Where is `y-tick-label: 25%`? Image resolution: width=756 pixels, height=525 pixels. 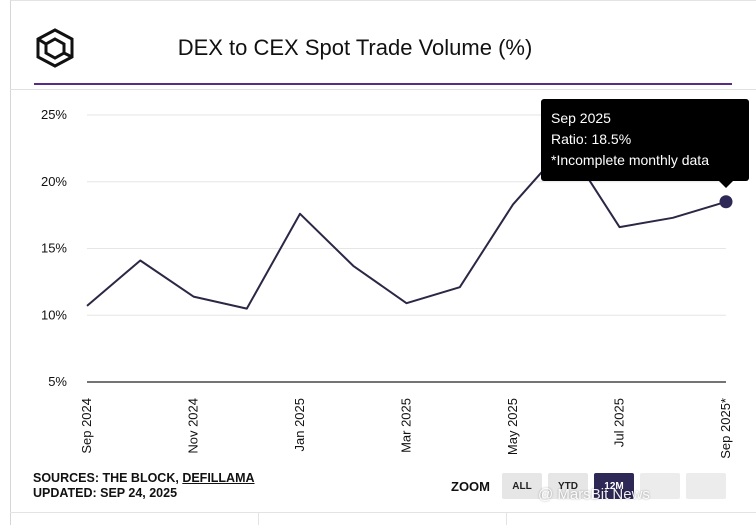
y-tick-label: 25% is located at coordinates (54, 114).